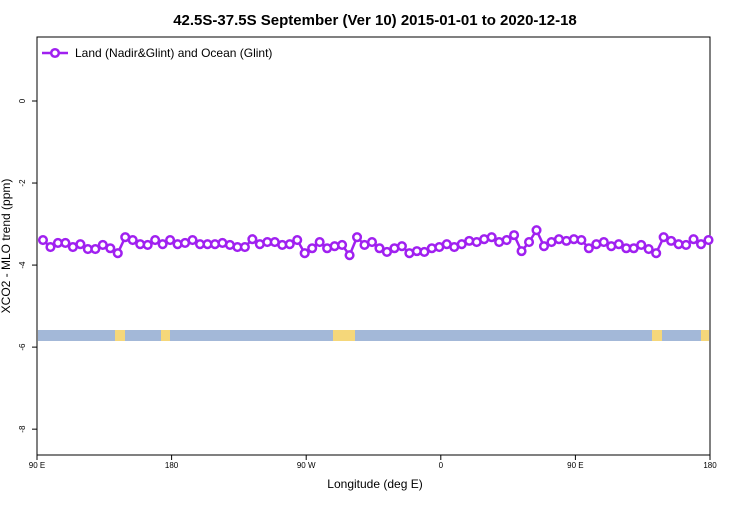 The width and height of the screenshot is (750, 505). I want to click on x-axis-label: Longitude (deg E), so click(374, 484).